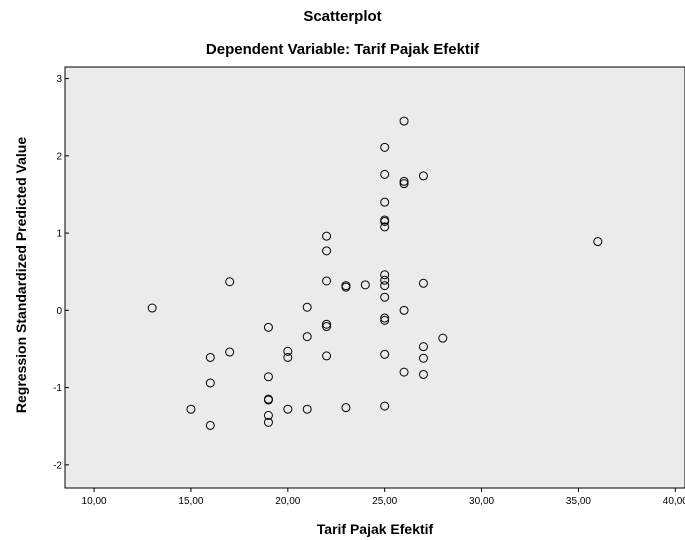 The height and width of the screenshot is (540, 685). I want to click on x-tick-label: 35,00, so click(578, 501).